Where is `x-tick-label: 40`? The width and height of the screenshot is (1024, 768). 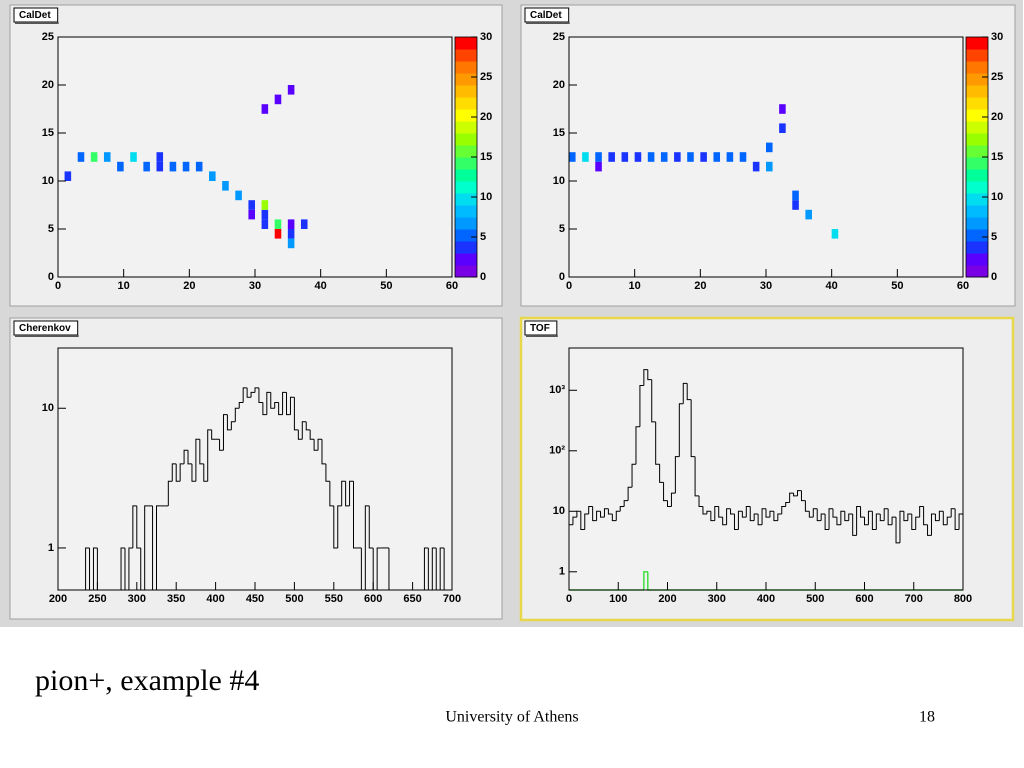 x-tick-label: 40 is located at coordinates (832, 286).